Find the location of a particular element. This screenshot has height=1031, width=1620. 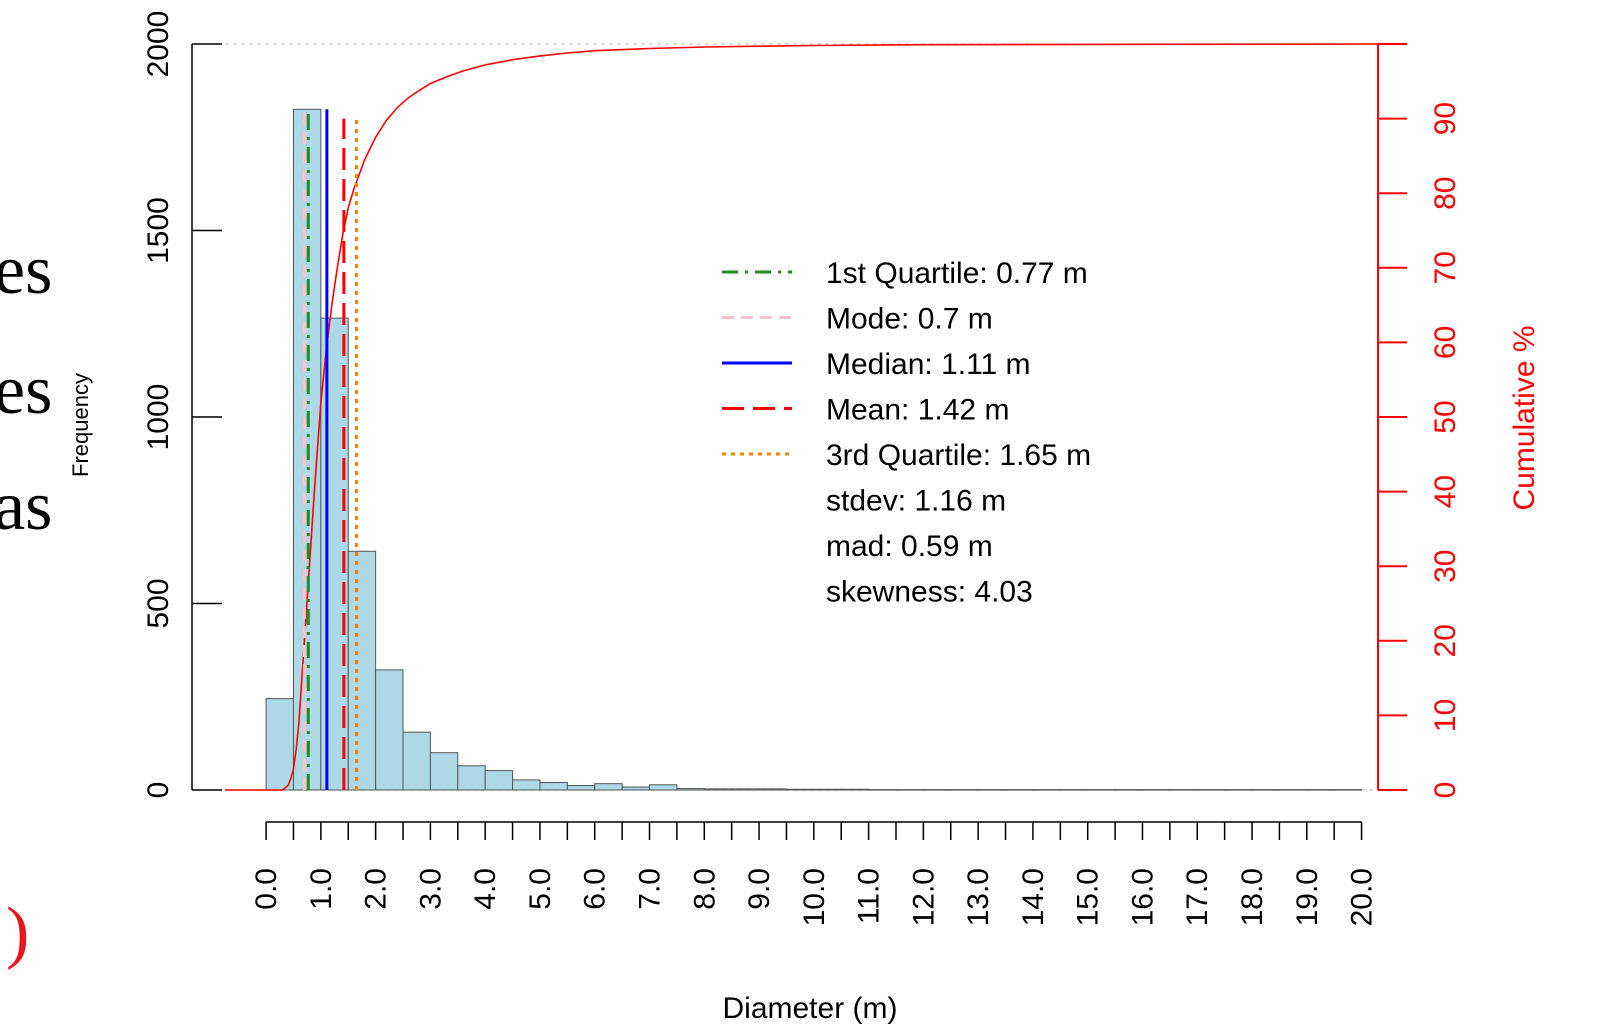

legend-stat-text: stdev: 1.16 m is located at coordinates (916, 501).